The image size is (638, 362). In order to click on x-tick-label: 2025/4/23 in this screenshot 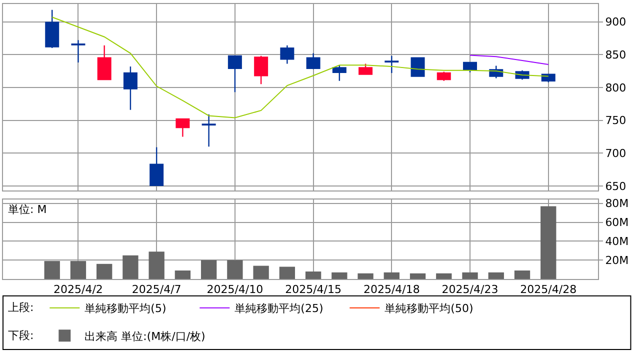, I will do `click(470, 289)`.